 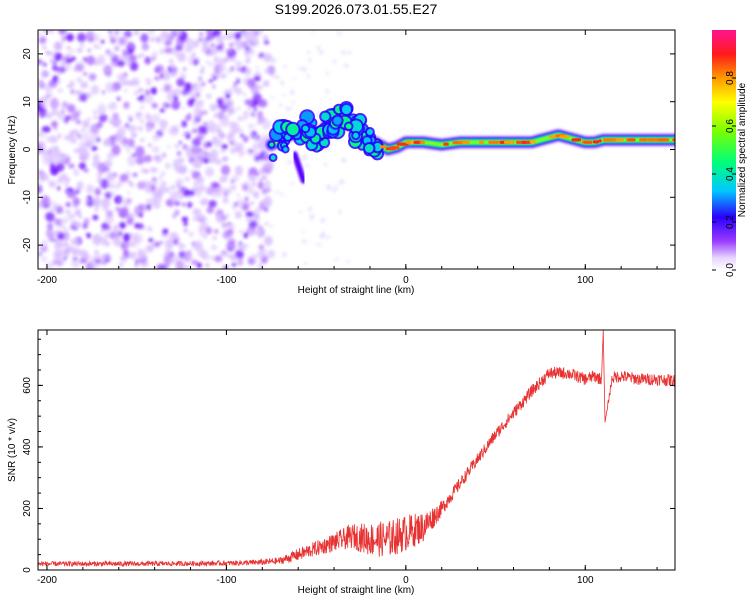 What do you see at coordinates (406, 280) in the screenshot?
I see `x-tick-label: 0` at bounding box center [406, 280].